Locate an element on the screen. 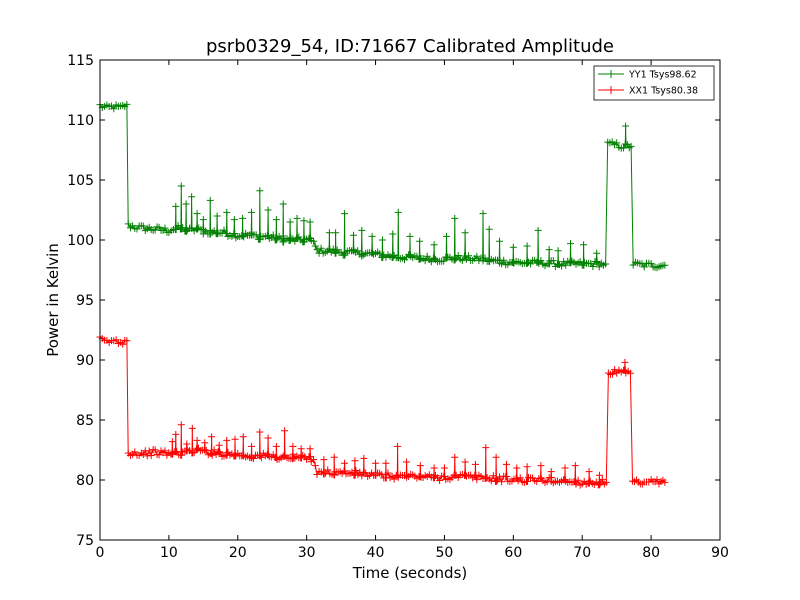 This screenshot has width=800, height=600. legend-marker-xx1 is located at coordinates (611, 90).